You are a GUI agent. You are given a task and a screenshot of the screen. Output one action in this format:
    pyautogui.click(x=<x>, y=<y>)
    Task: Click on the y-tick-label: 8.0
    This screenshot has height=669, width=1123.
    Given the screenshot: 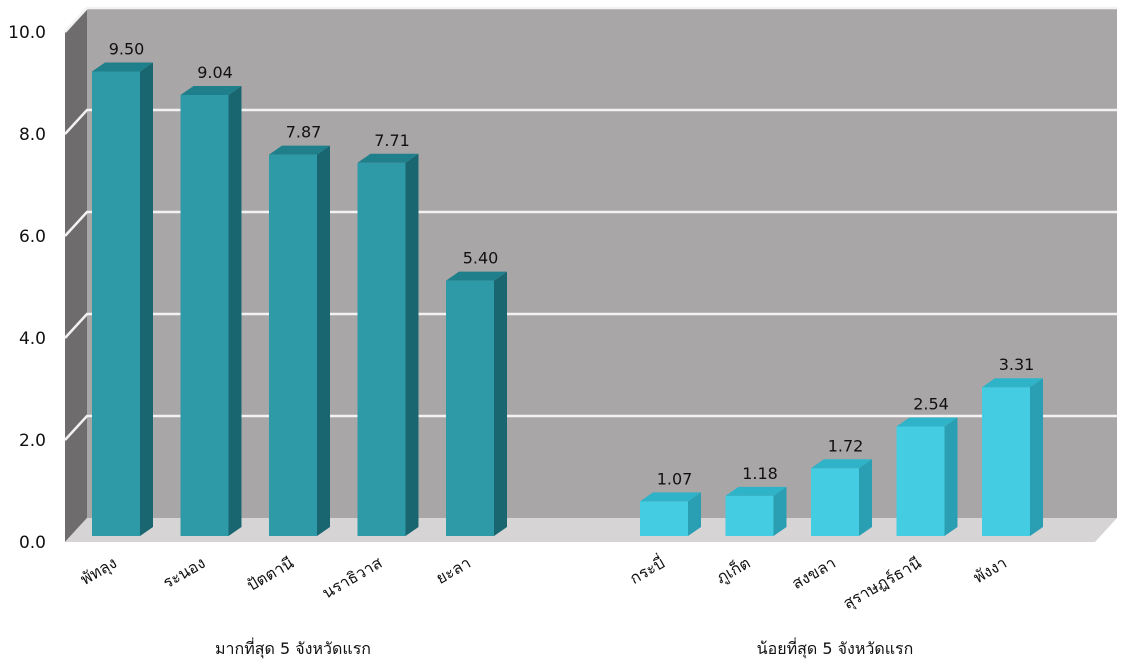 What is the action you would take?
    pyautogui.click(x=32, y=135)
    